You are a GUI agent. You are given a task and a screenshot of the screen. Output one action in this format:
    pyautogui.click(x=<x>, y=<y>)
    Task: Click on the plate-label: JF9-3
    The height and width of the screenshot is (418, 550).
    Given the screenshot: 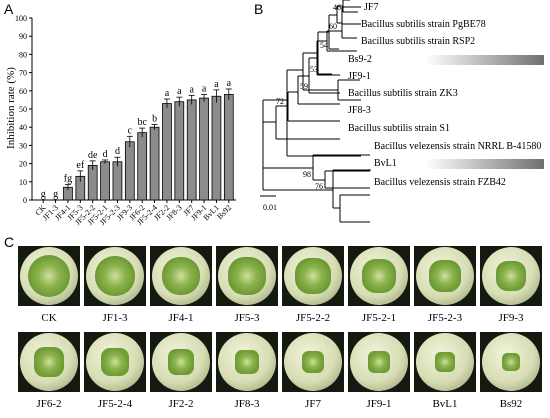 What is the action you would take?
    pyautogui.click(x=511, y=318)
    